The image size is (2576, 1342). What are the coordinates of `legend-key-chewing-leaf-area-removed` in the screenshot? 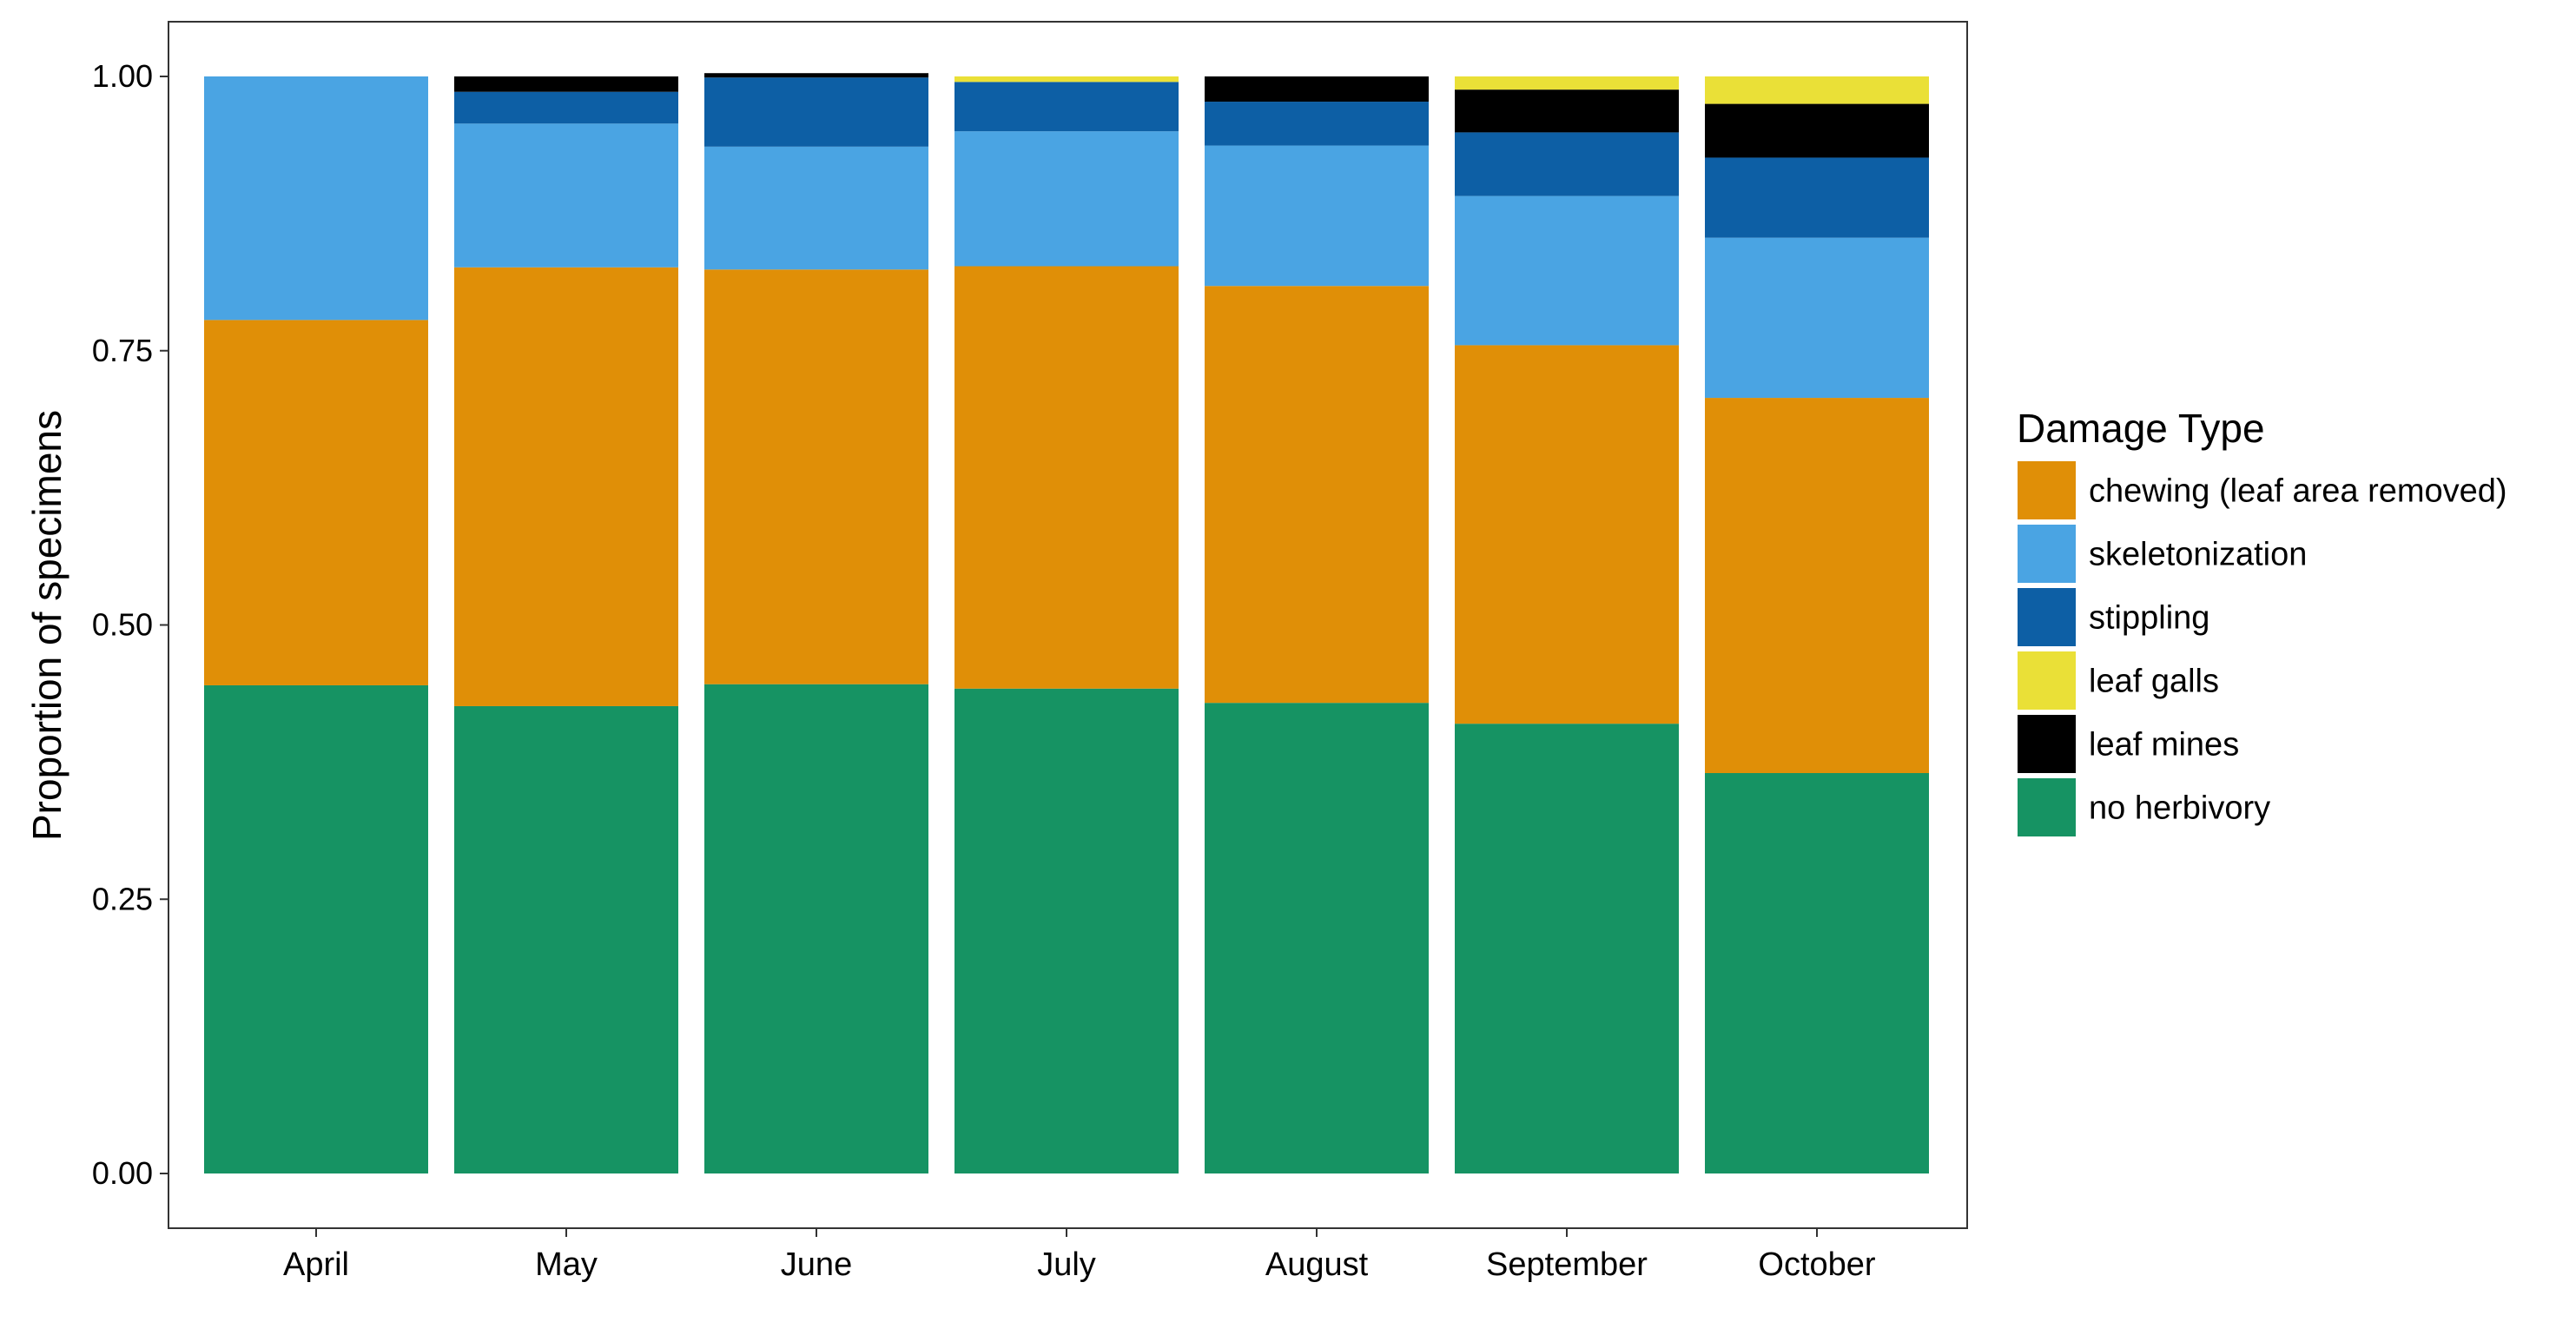 It's located at (2047, 490).